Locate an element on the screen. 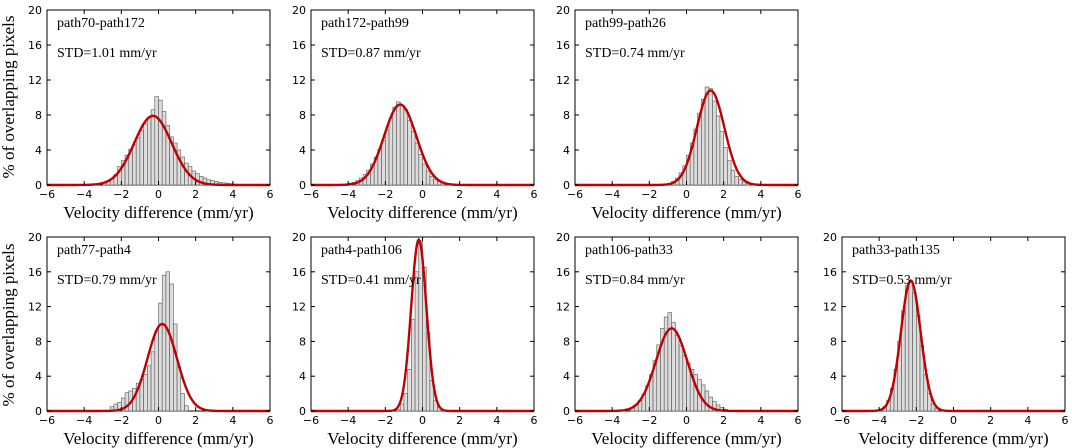  y-axis-label-row-1: % of overlapping pixels is located at coordinates (9, 97).